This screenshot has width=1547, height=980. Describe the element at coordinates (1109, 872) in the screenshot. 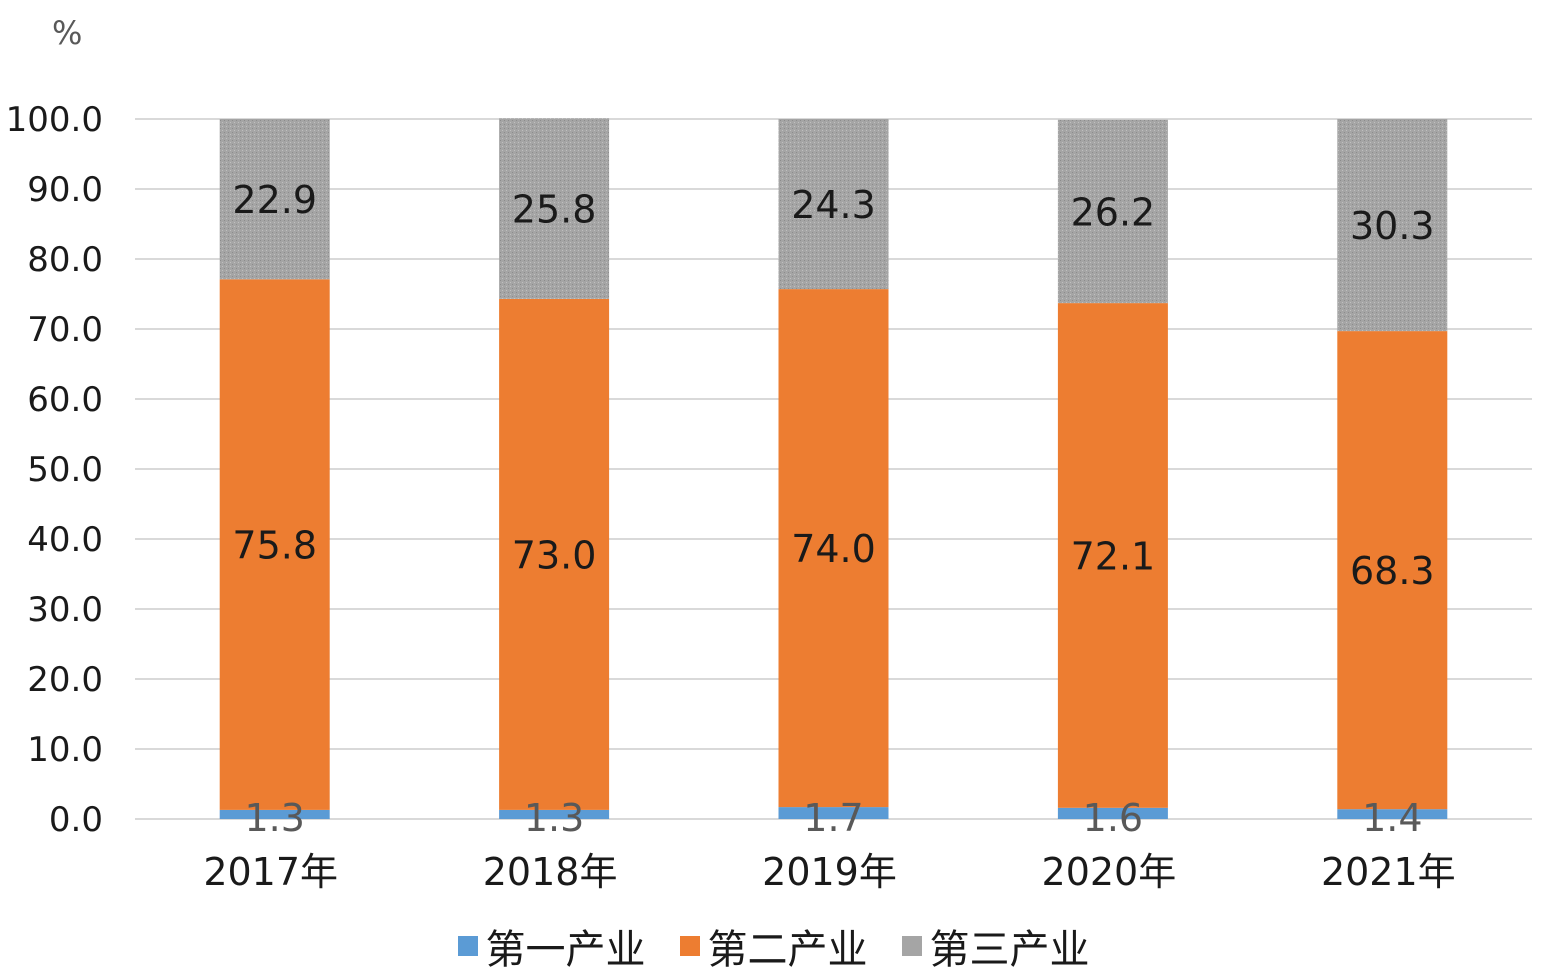

I see `x-tick-label: 2020年` at that location.